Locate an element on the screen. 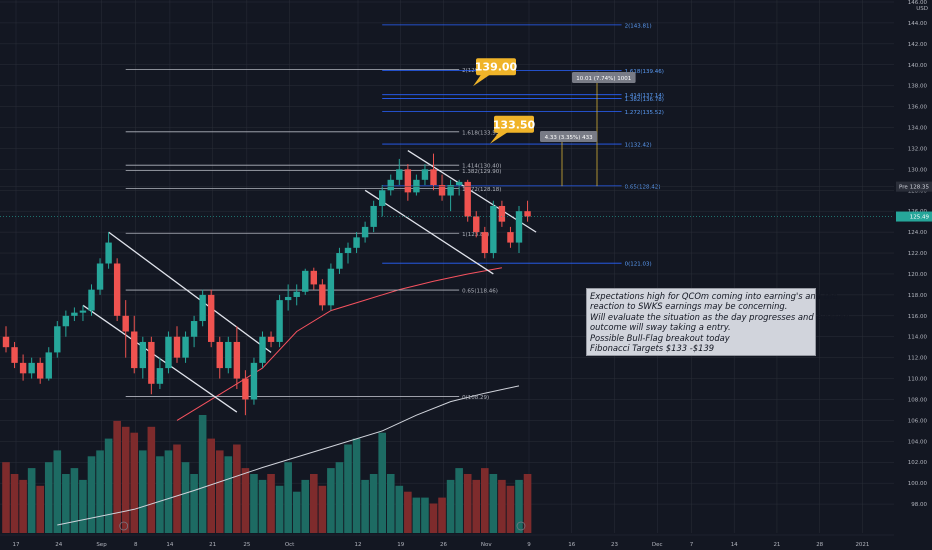 Image resolution: width=932 pixels, height=550 pixels. time-tick-label: Oct is located at coordinates (290, 545).